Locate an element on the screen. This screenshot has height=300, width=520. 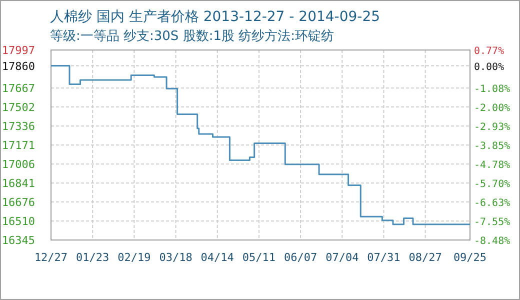
y2-tick-label: -1.08% is located at coordinates (492, 89).